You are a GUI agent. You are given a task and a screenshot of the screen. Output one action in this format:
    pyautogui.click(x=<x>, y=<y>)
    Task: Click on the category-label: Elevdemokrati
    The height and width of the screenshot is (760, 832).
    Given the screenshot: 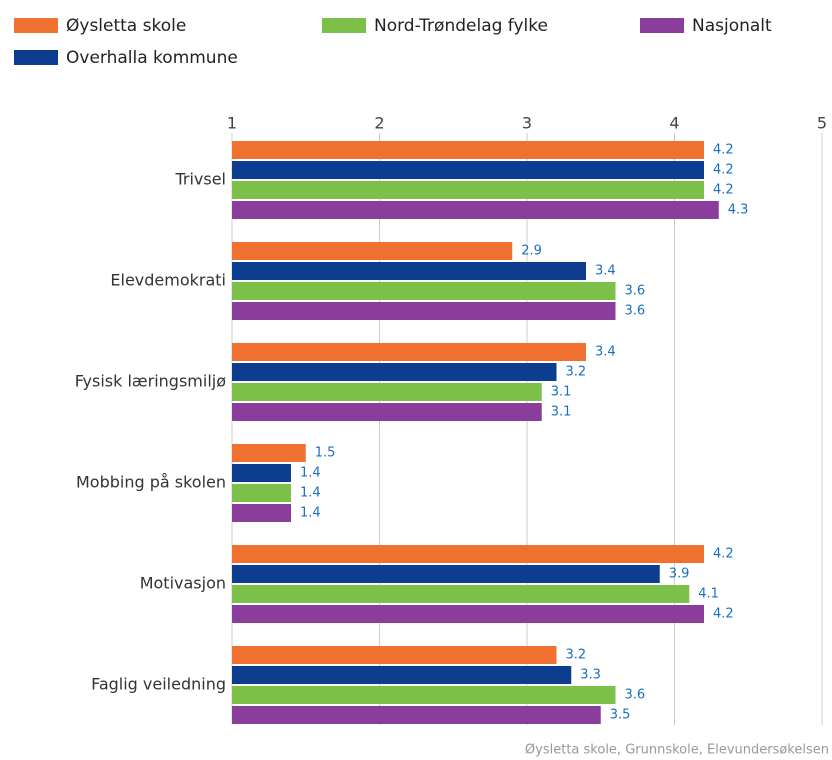 What is the action you would take?
    pyautogui.click(x=168, y=280)
    